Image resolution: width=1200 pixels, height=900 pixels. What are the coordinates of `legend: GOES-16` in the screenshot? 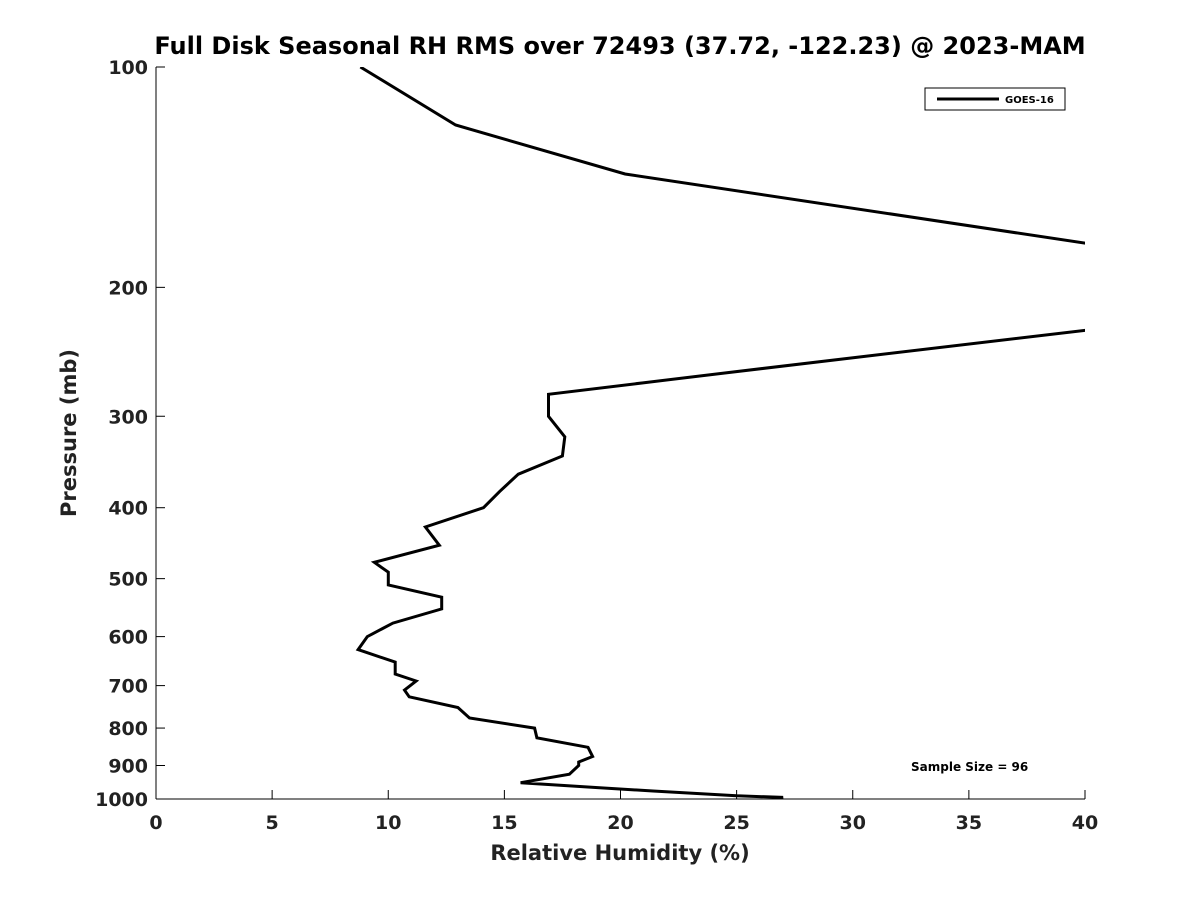 It's located at (995, 99).